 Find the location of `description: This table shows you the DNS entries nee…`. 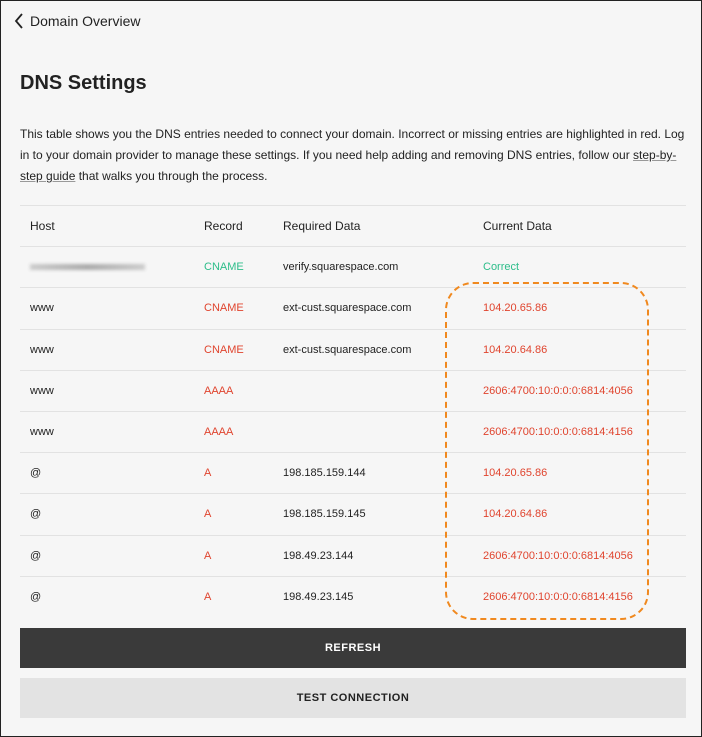

description: This table shows you the DNS entries nee… is located at coordinates (353, 155).